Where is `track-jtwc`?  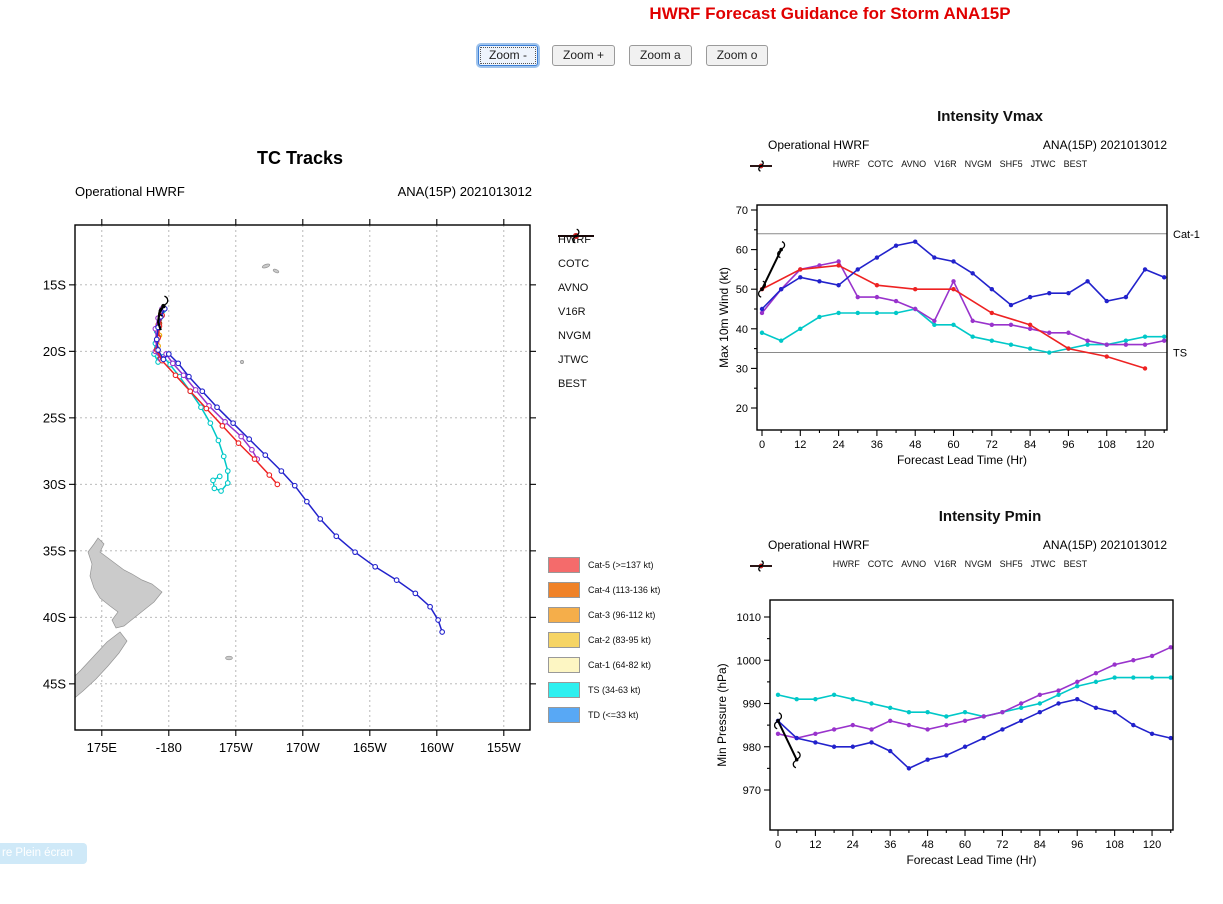
track-jtwc is located at coordinates (217, 400).